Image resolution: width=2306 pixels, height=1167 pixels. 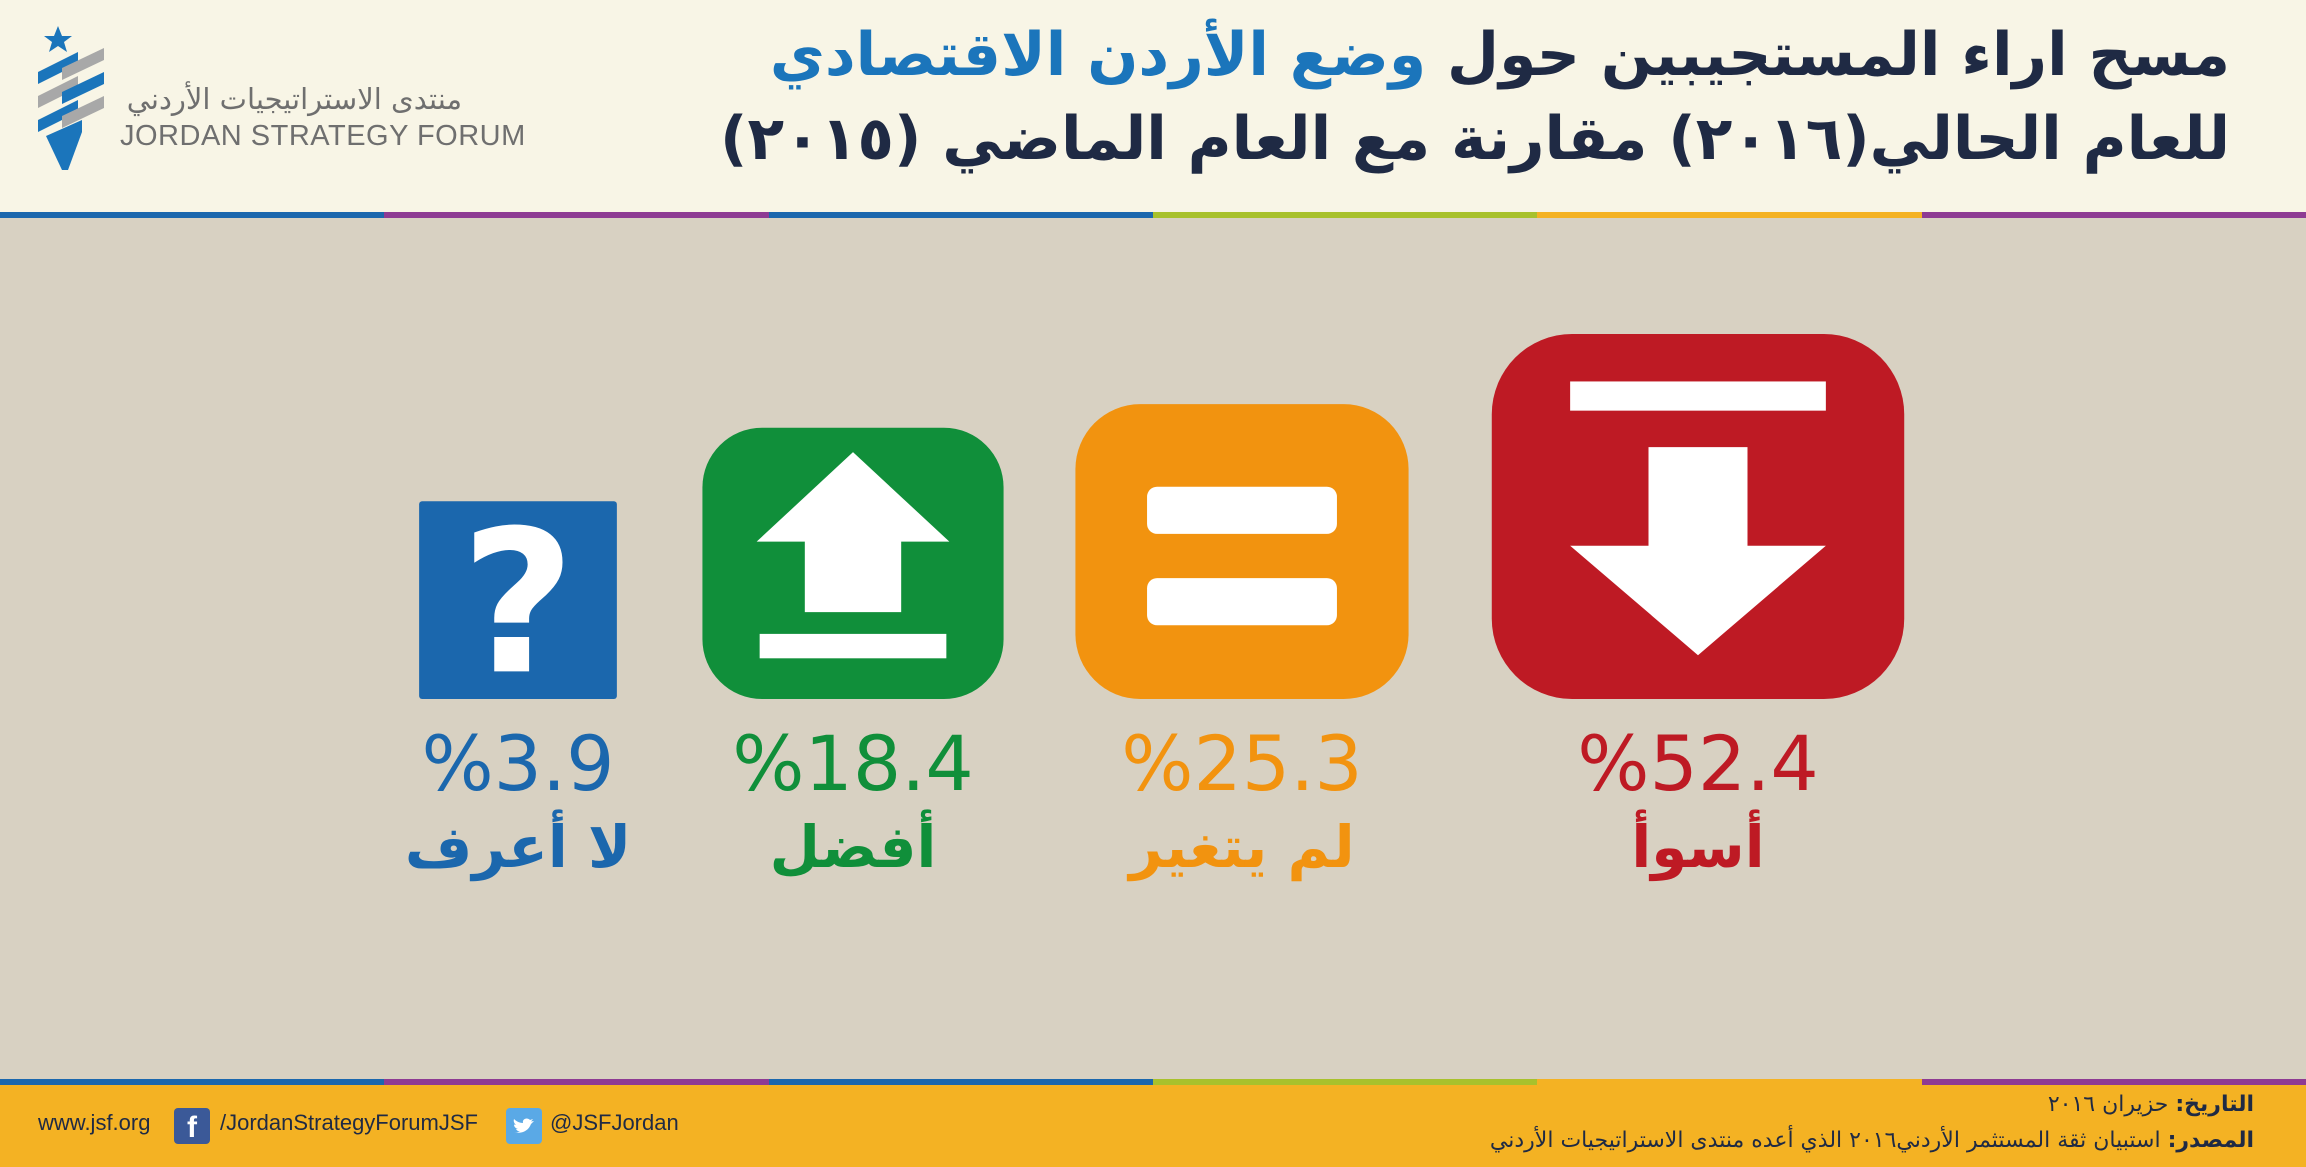 I want to click on value-label: %3.9, so click(x=517, y=763).